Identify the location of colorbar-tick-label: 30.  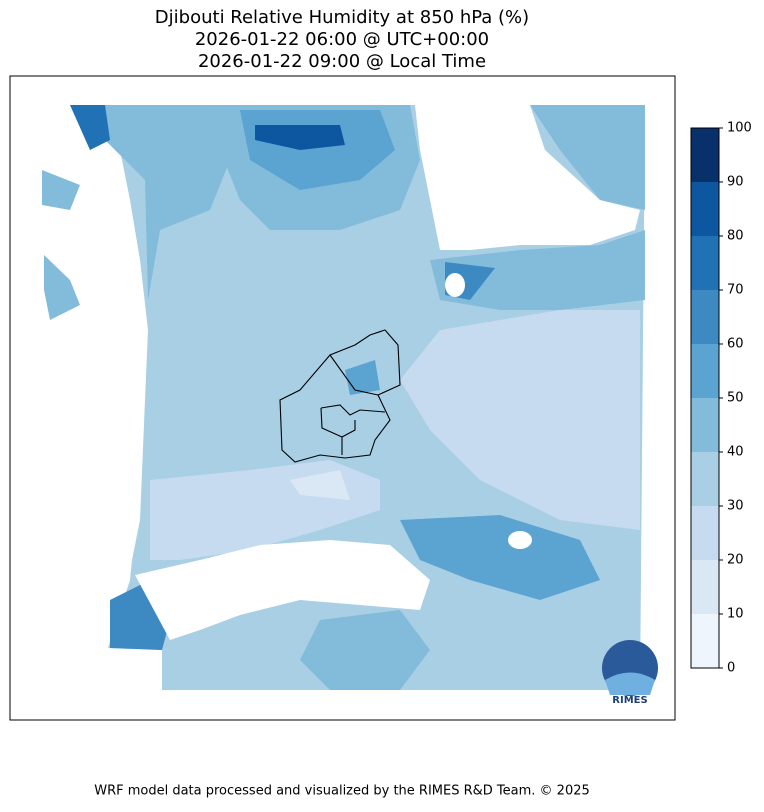
(735, 506).